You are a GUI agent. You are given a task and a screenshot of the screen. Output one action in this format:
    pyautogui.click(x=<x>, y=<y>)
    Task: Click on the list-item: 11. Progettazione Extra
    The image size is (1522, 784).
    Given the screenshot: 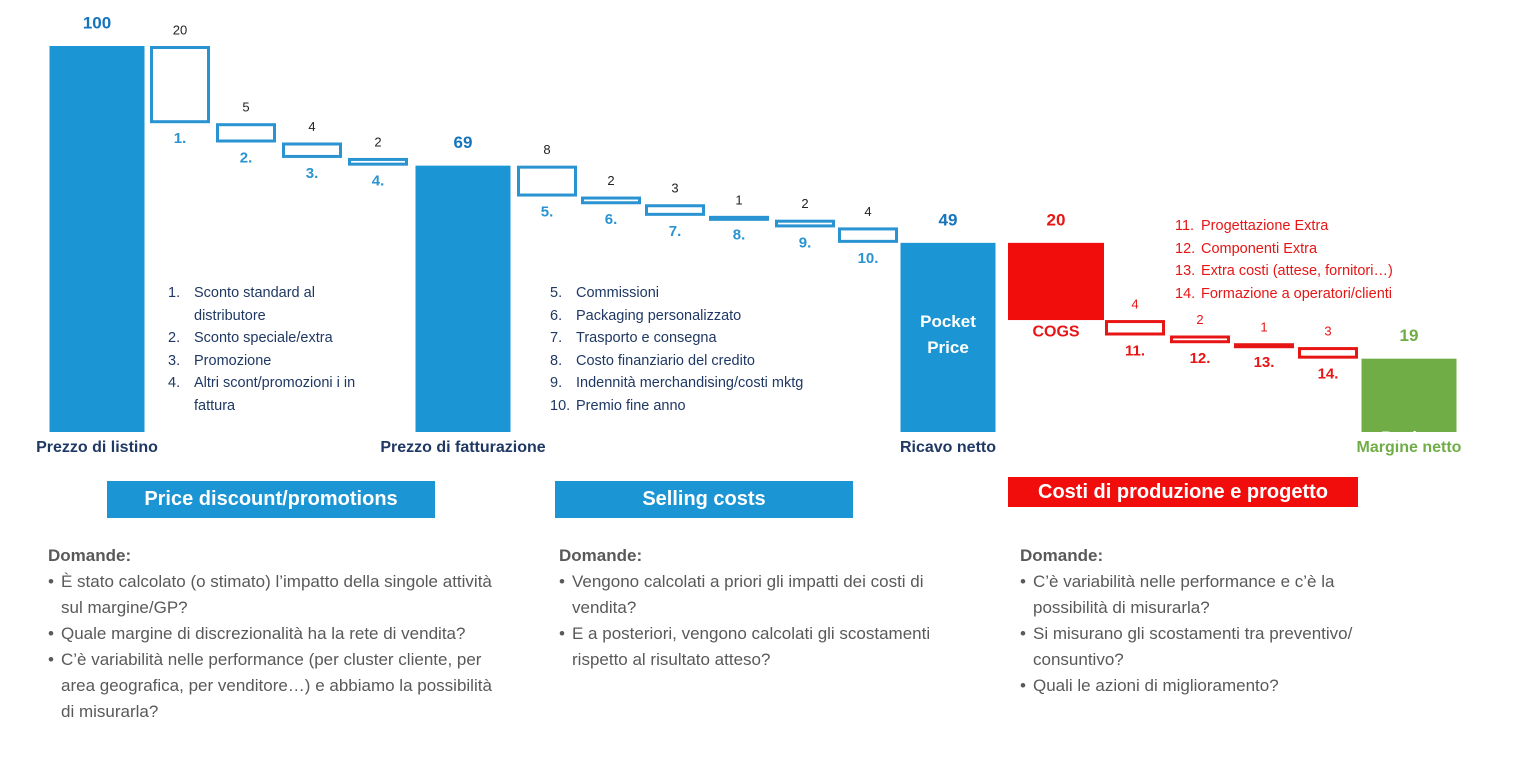 What is the action you would take?
    pyautogui.click(x=1325, y=226)
    